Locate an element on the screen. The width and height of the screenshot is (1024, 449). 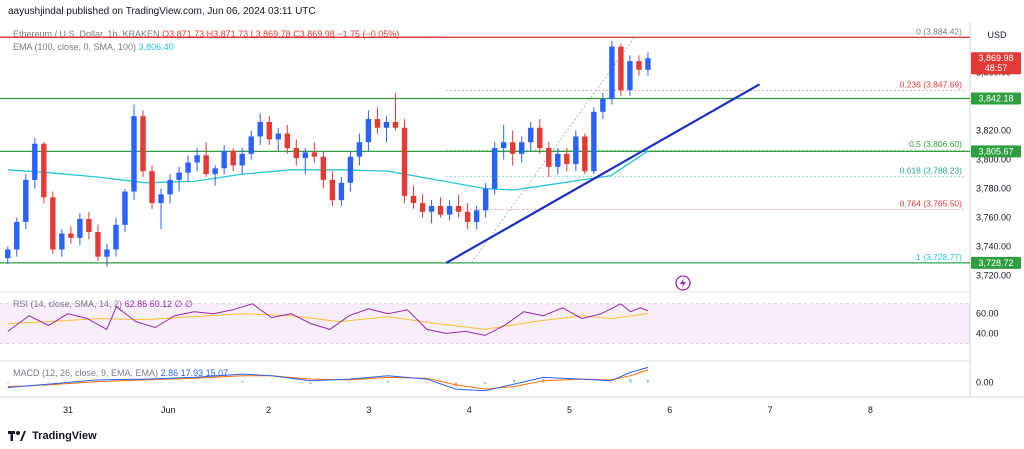
x-tick-label: Jun is located at coordinates (168, 410).